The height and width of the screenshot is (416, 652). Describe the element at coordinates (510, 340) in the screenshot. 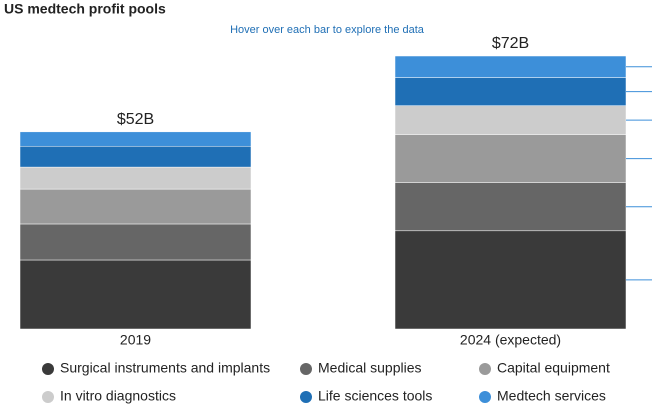

I see `x-tick-label: 2024 (expected)` at that location.